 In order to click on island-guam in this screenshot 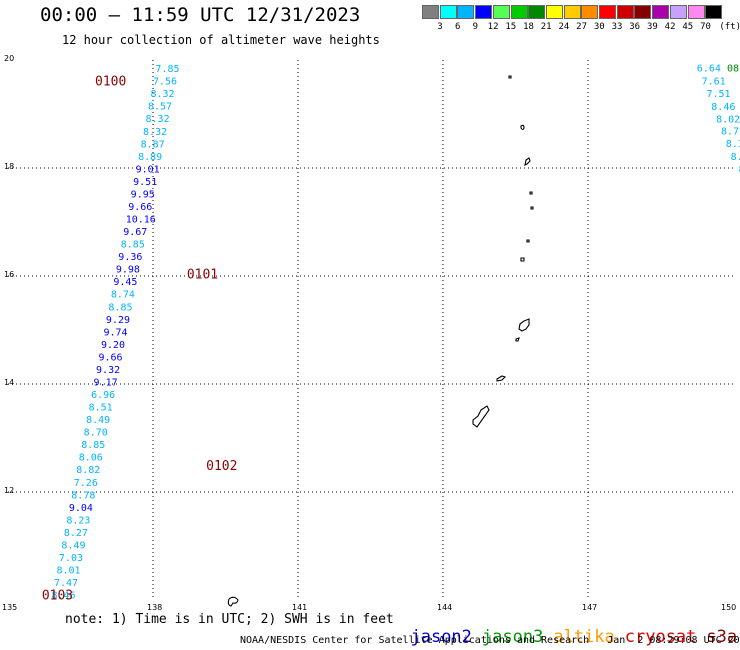, I will do `click(481, 416)`.